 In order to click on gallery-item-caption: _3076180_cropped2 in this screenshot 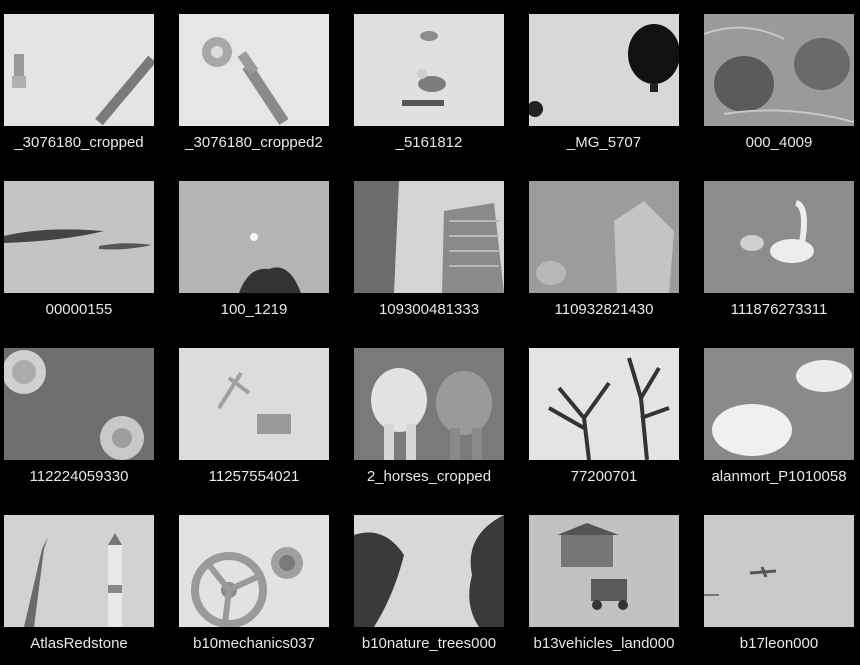, I will do `click(254, 142)`.